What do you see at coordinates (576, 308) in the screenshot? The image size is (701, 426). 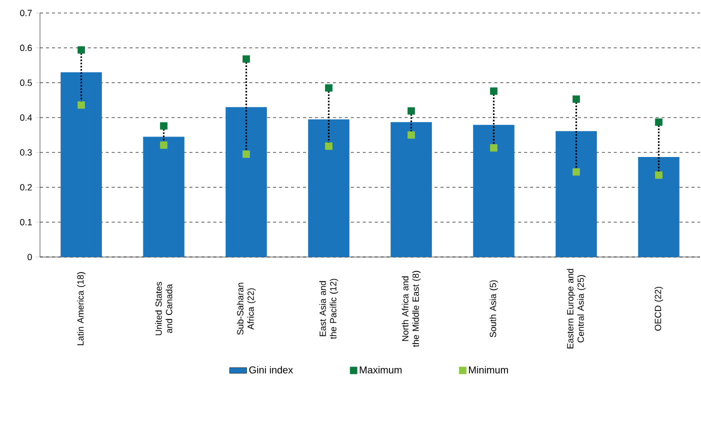 I see `x-tick-label: Eastern Europe and Central Asia (25)` at bounding box center [576, 308].